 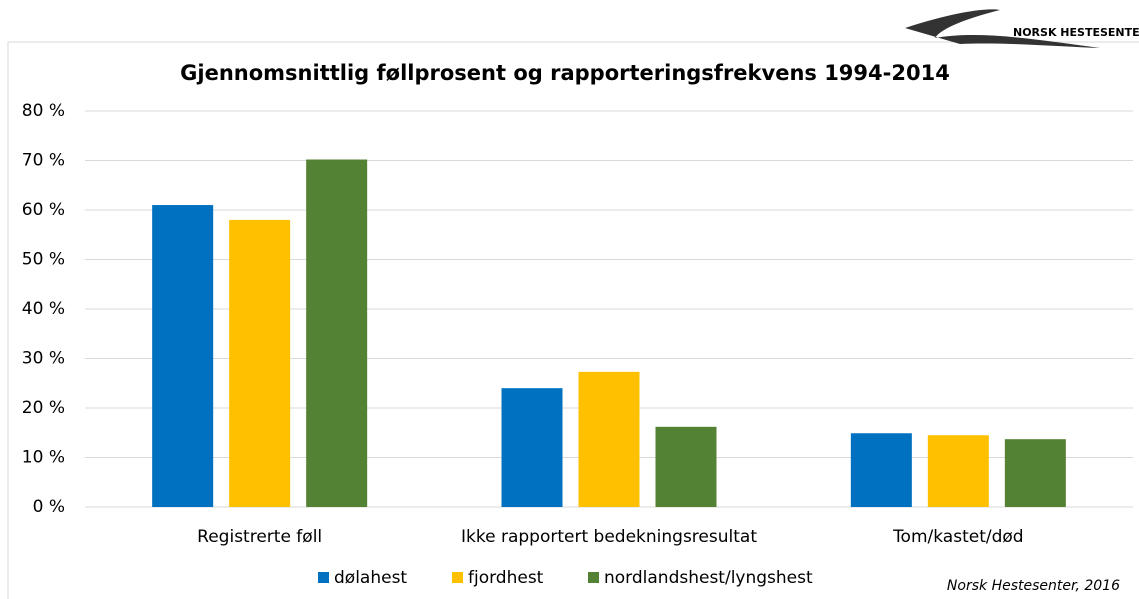 I want to click on y-tick-label: 80 %, so click(x=43, y=111).